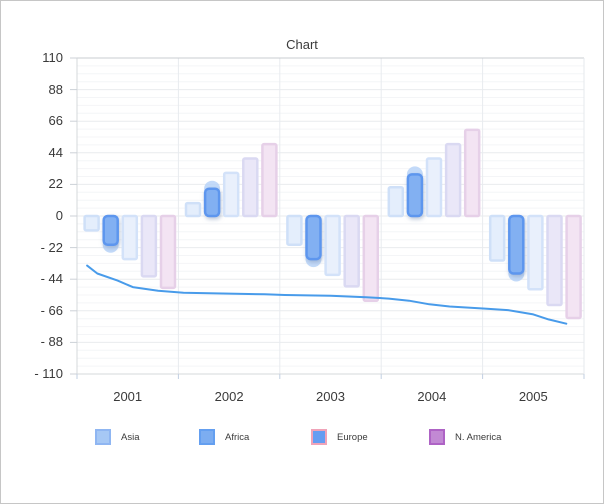  What do you see at coordinates (110, 230) in the screenshot?
I see `bar-africa-2001` at bounding box center [110, 230].